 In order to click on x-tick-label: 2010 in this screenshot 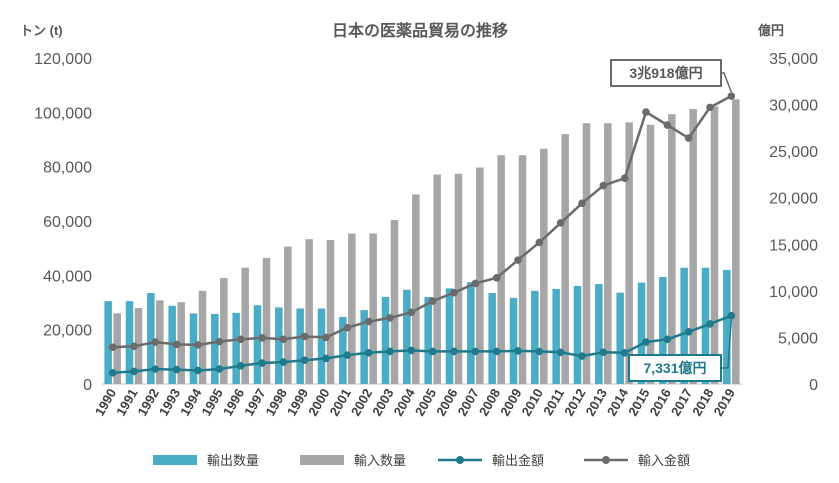, I will do `click(531, 402)`.